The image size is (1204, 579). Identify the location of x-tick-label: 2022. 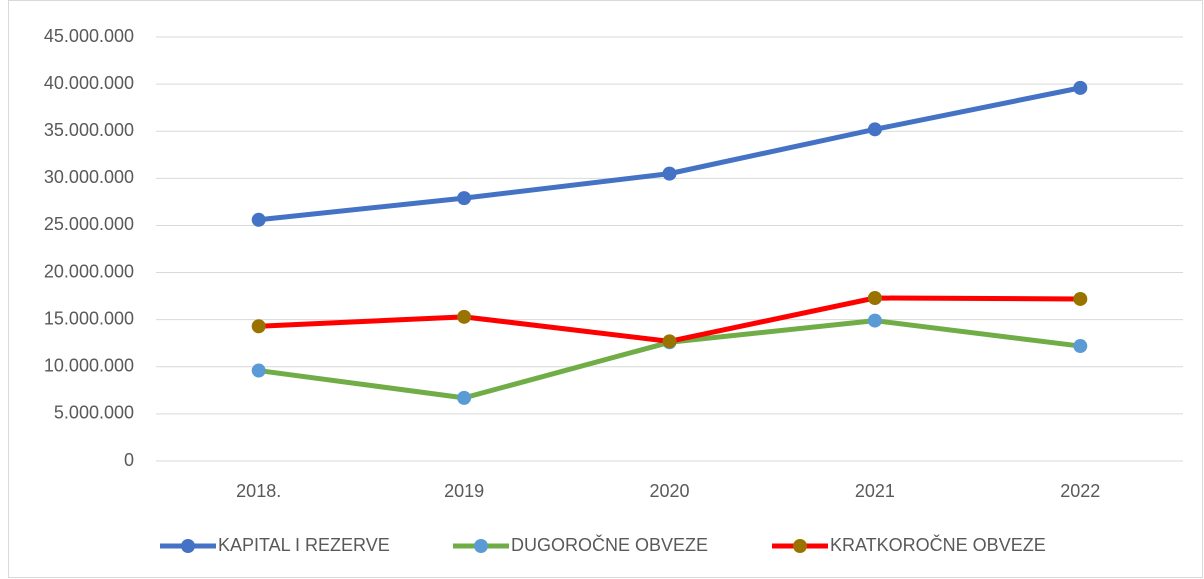
(1080, 491).